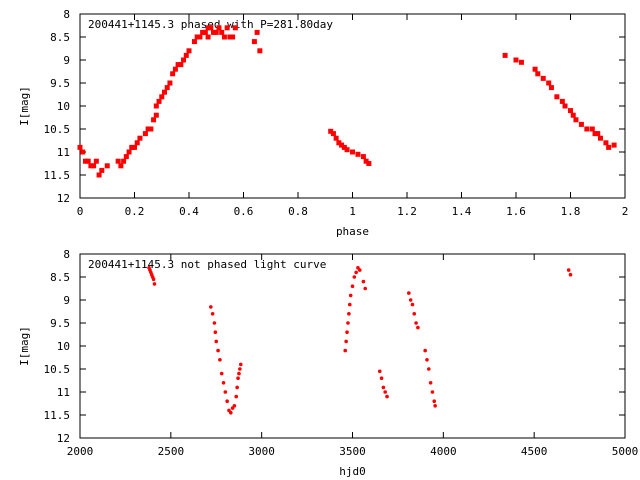 The height and width of the screenshot is (480, 640). Describe the element at coordinates (24, 106) in the screenshot. I see `y-axis-label: I[mag]` at that location.